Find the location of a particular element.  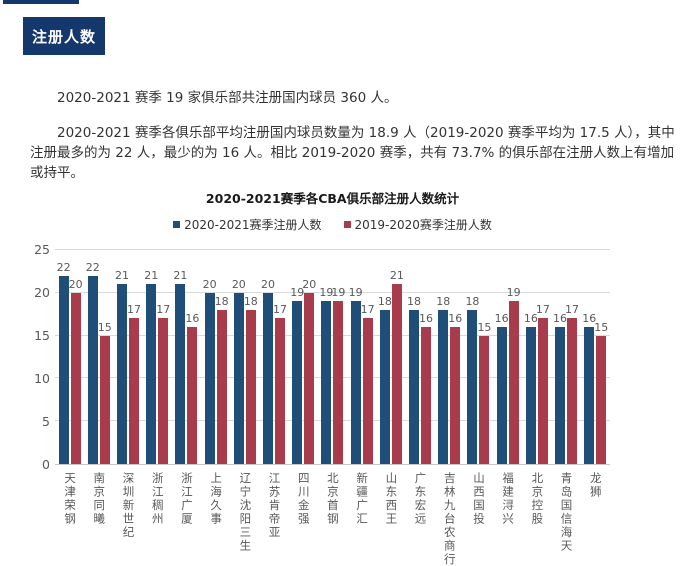

x-tick-label: 龙狮 is located at coordinates (595, 485).